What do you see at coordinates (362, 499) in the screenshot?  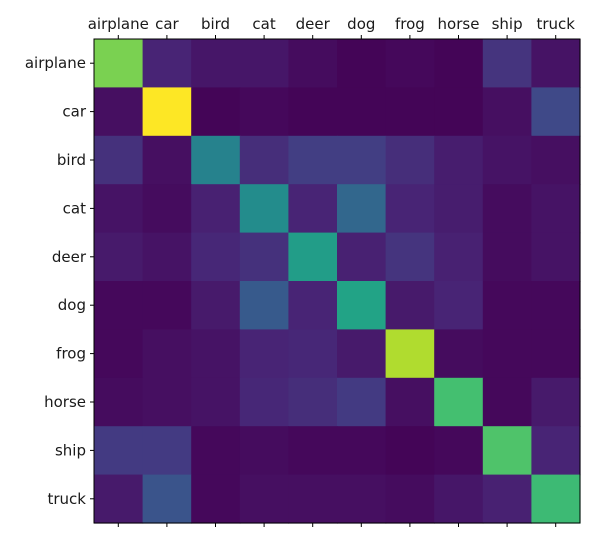 I see `heatmap-cell-truck-dog` at bounding box center [362, 499].